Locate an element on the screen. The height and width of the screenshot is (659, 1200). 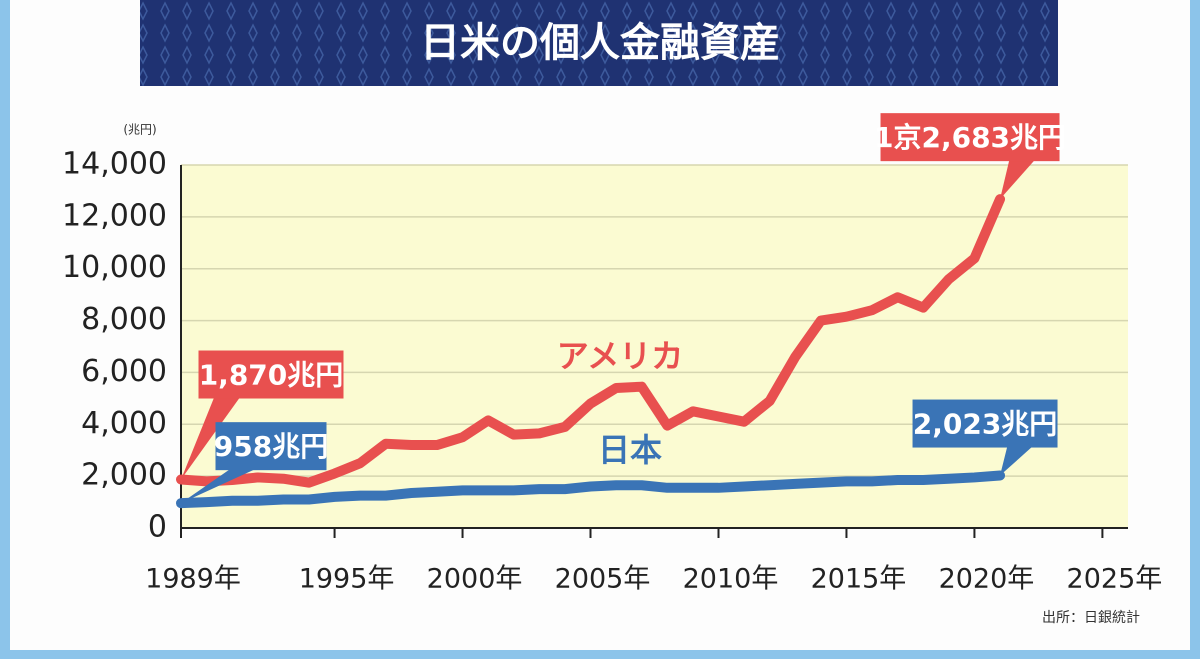
y-tick-label: 12,000 is located at coordinates (114, 215).